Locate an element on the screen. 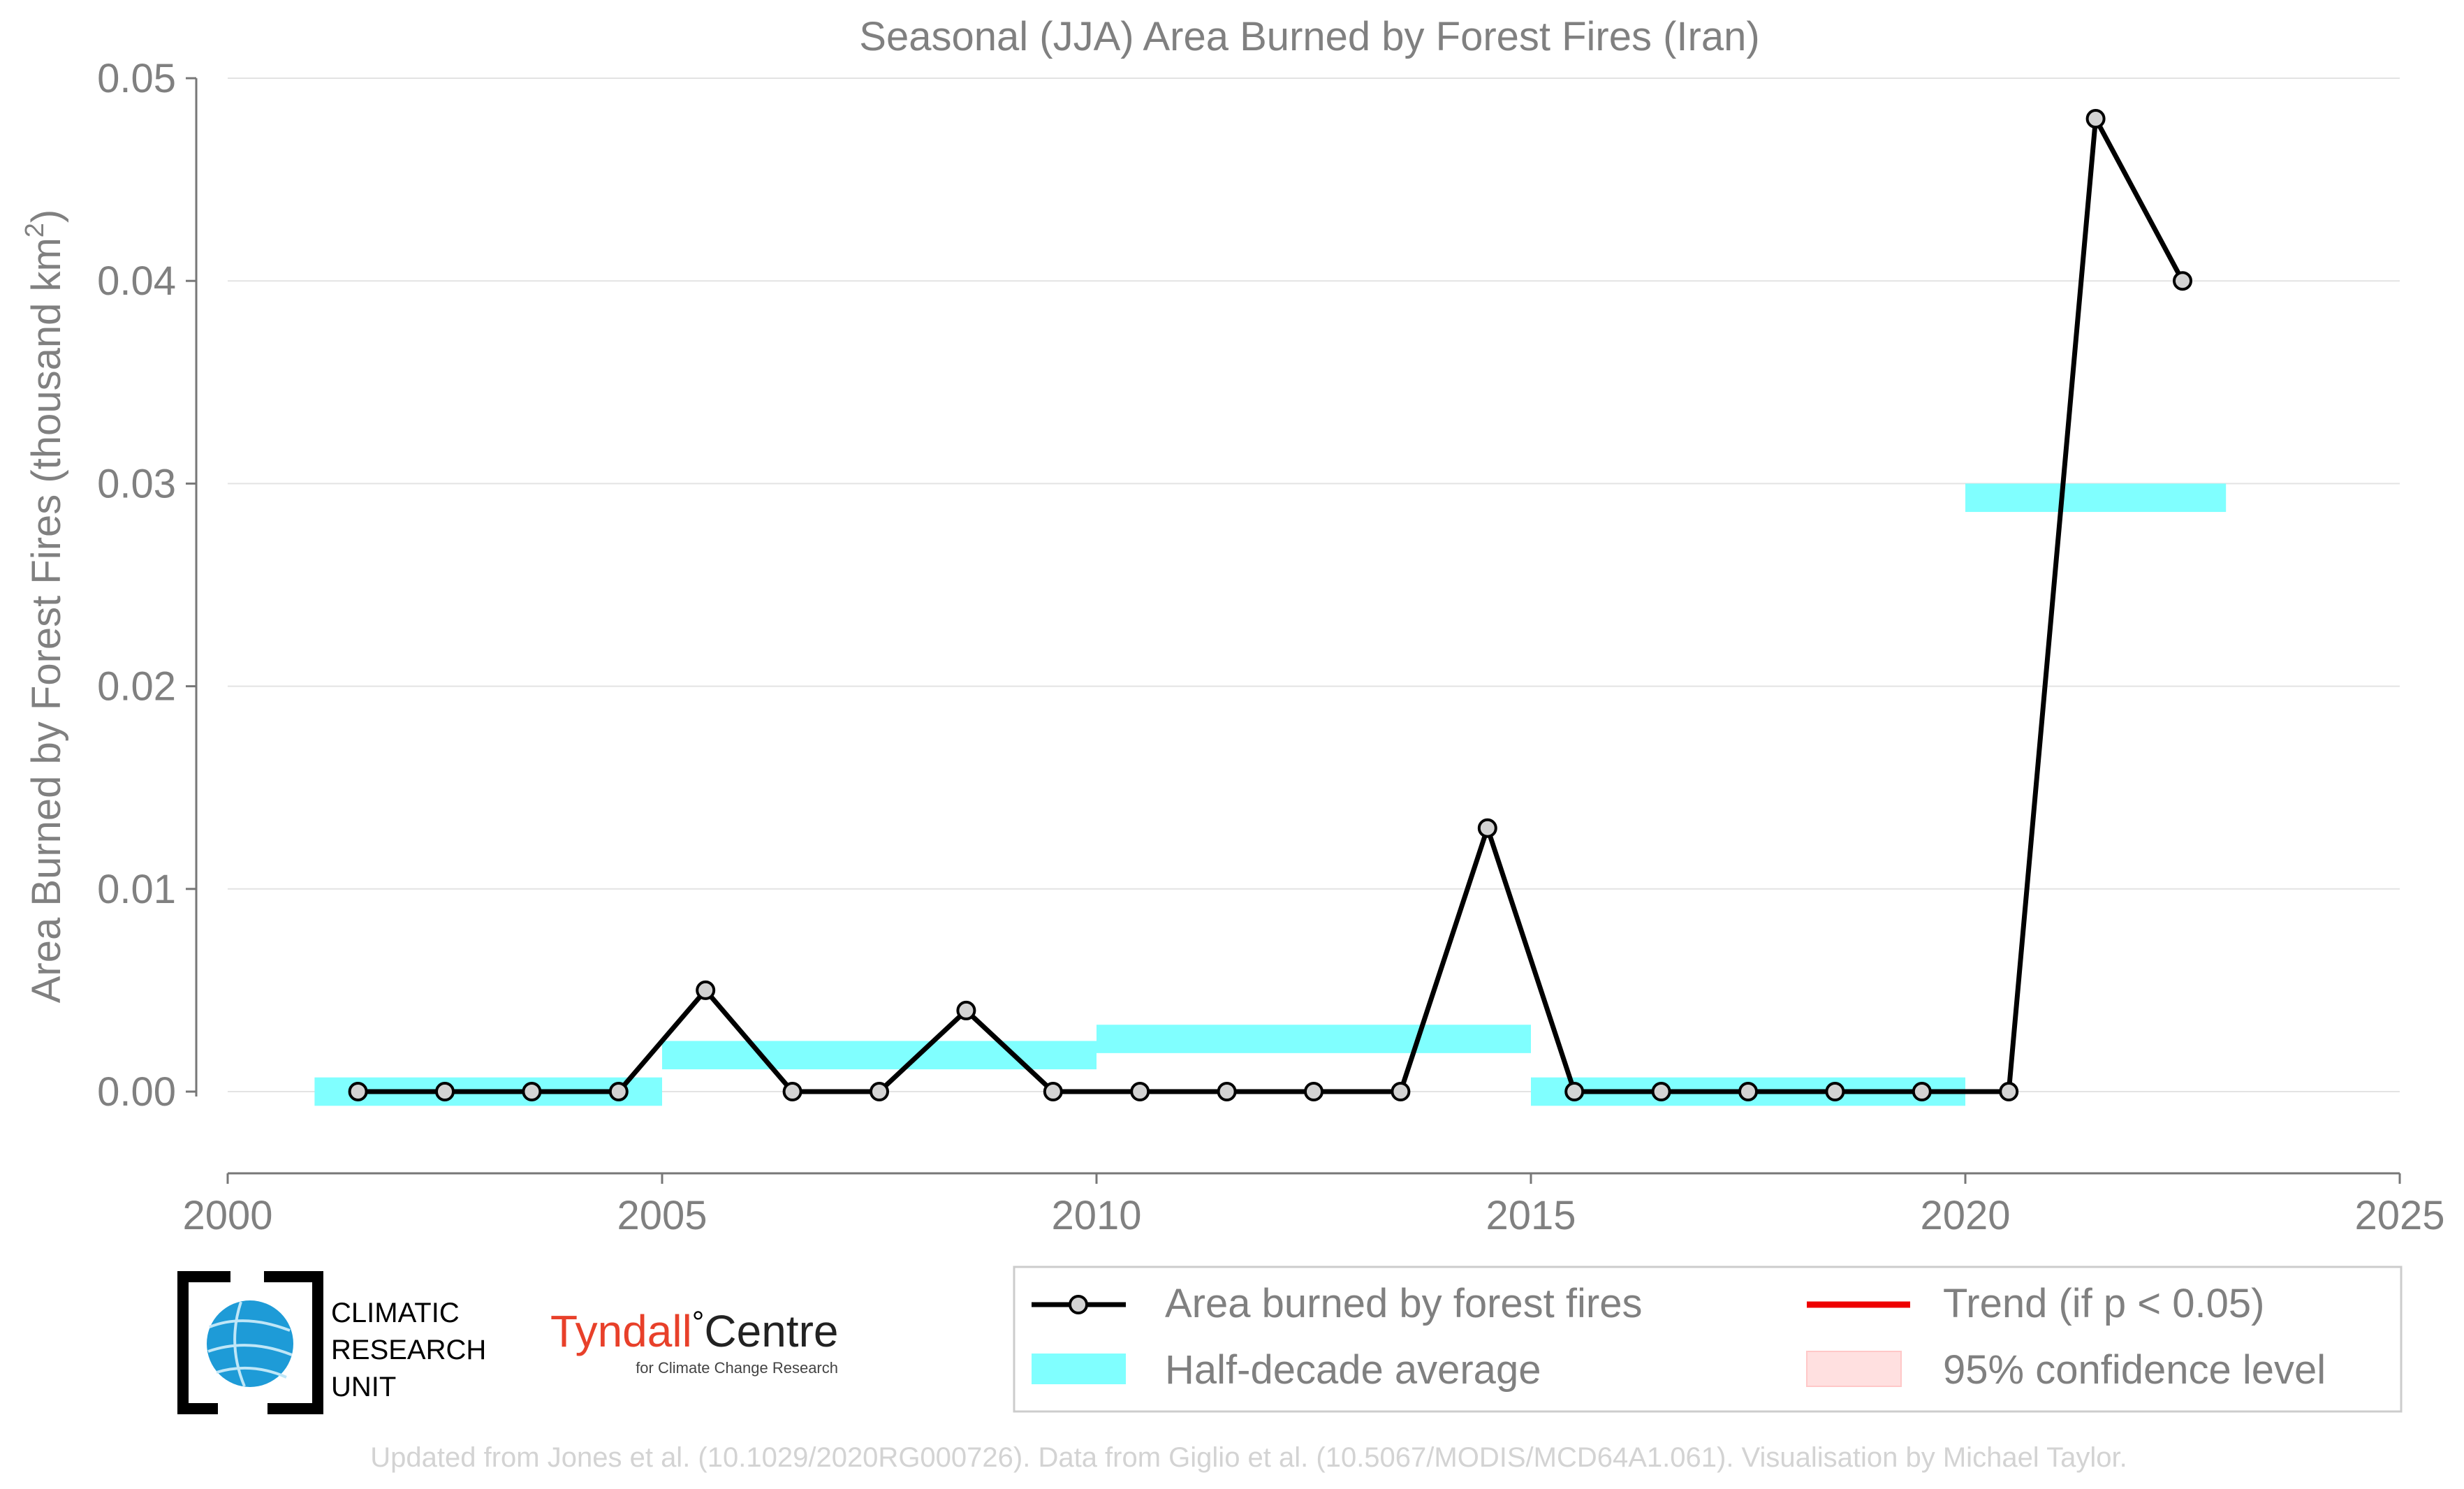 The height and width of the screenshot is (1489, 2464). x-tick-label: 2010 is located at coordinates (1096, 1215).